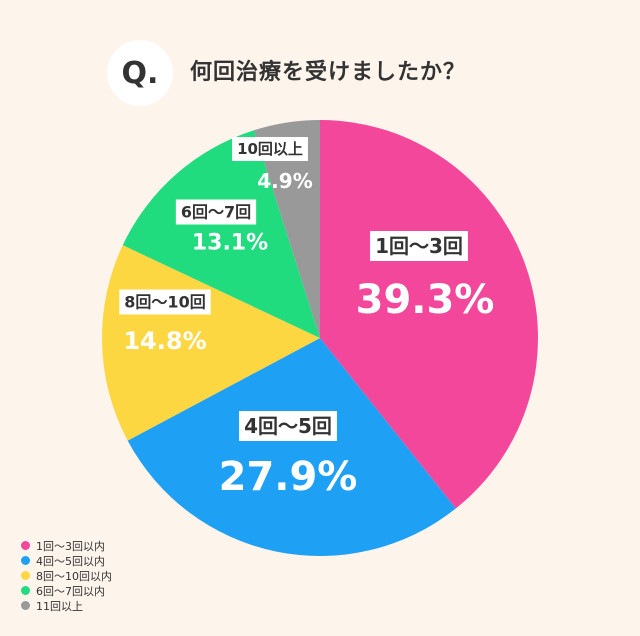 The width and height of the screenshot is (640, 636). I want to click on legend-item: 4回〜5回以内, so click(66, 560).